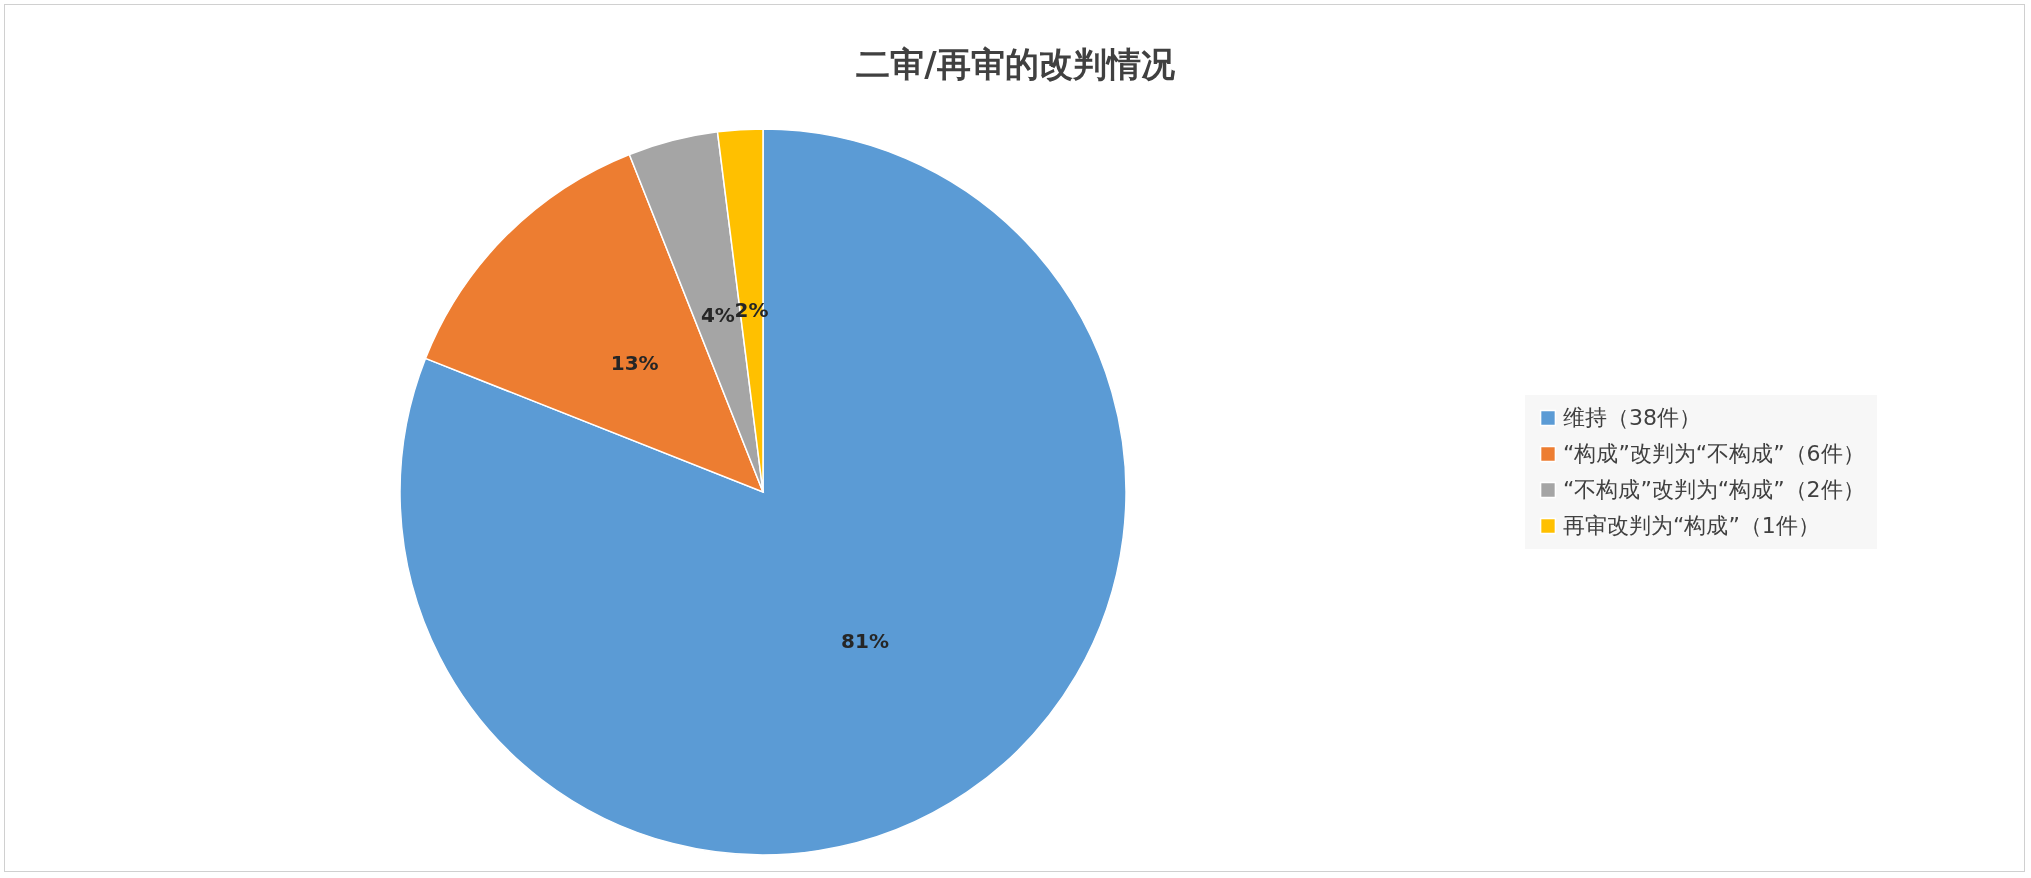  What do you see at coordinates (1016, 64) in the screenshot?
I see `chart-title: 二审/再审的改判情况` at bounding box center [1016, 64].